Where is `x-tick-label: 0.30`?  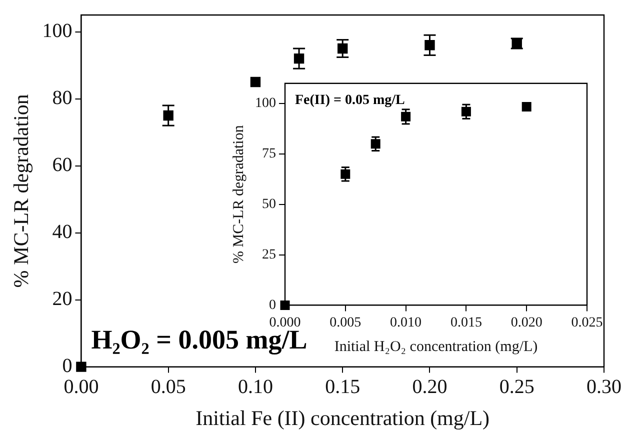 x-tick-label: 0.30 is located at coordinates (604, 387).